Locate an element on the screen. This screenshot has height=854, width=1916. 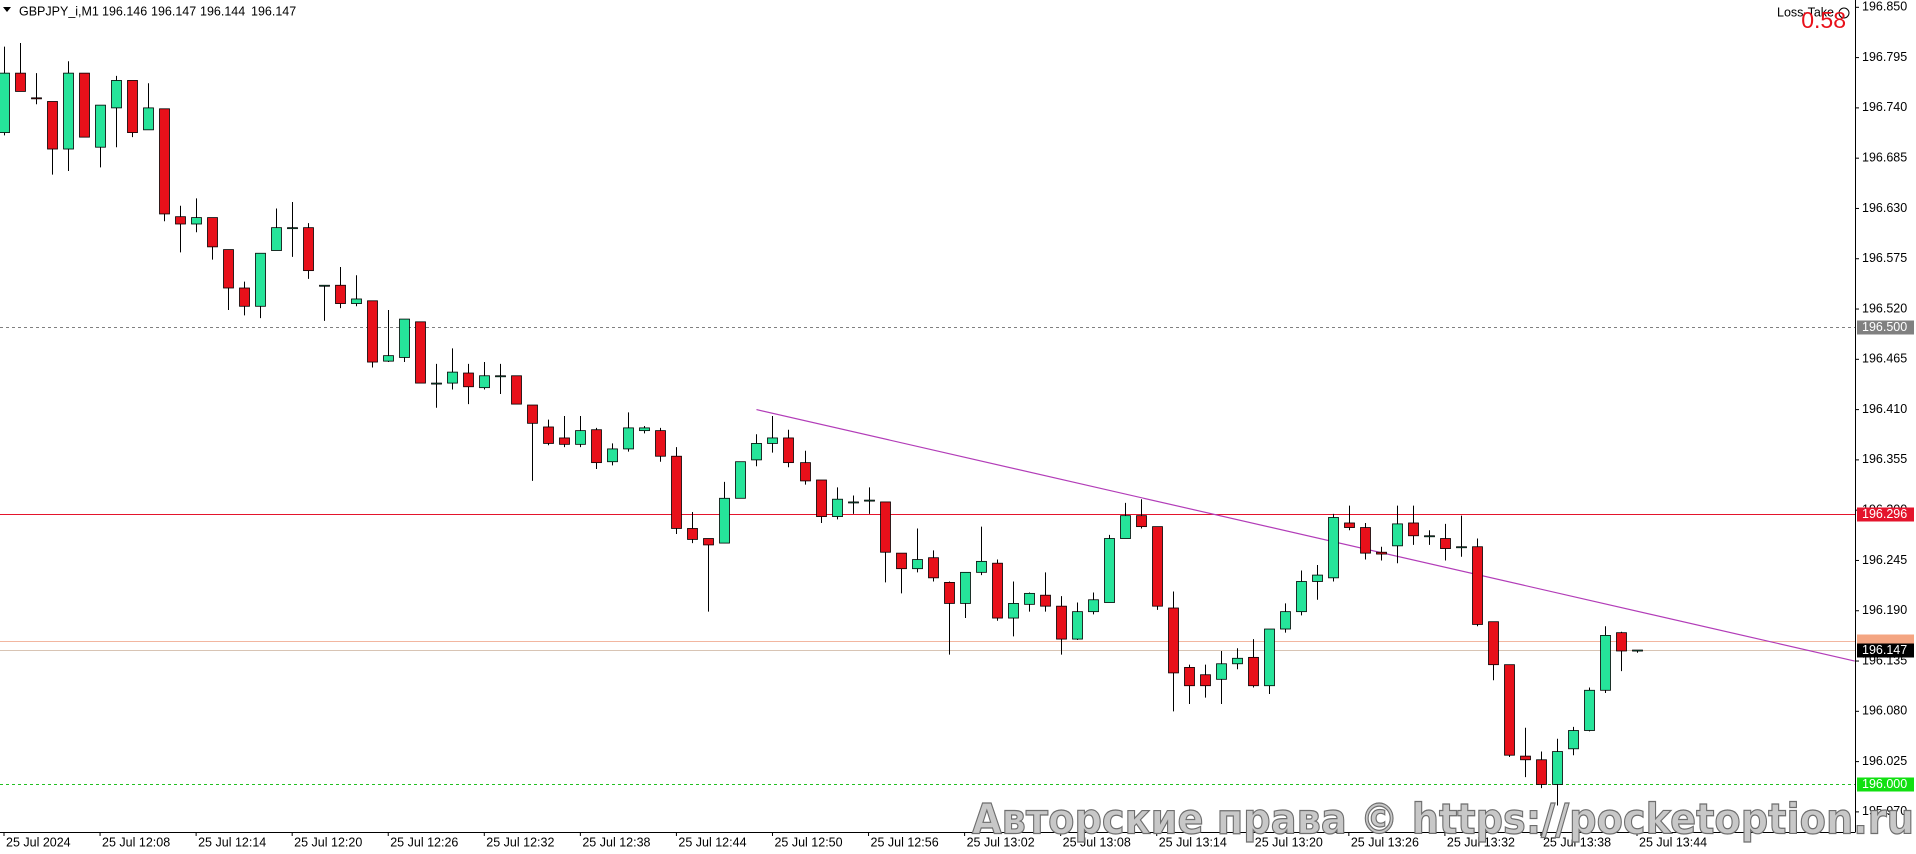
x-tick-label: 25 Jul 12:56 is located at coordinates (905, 842).